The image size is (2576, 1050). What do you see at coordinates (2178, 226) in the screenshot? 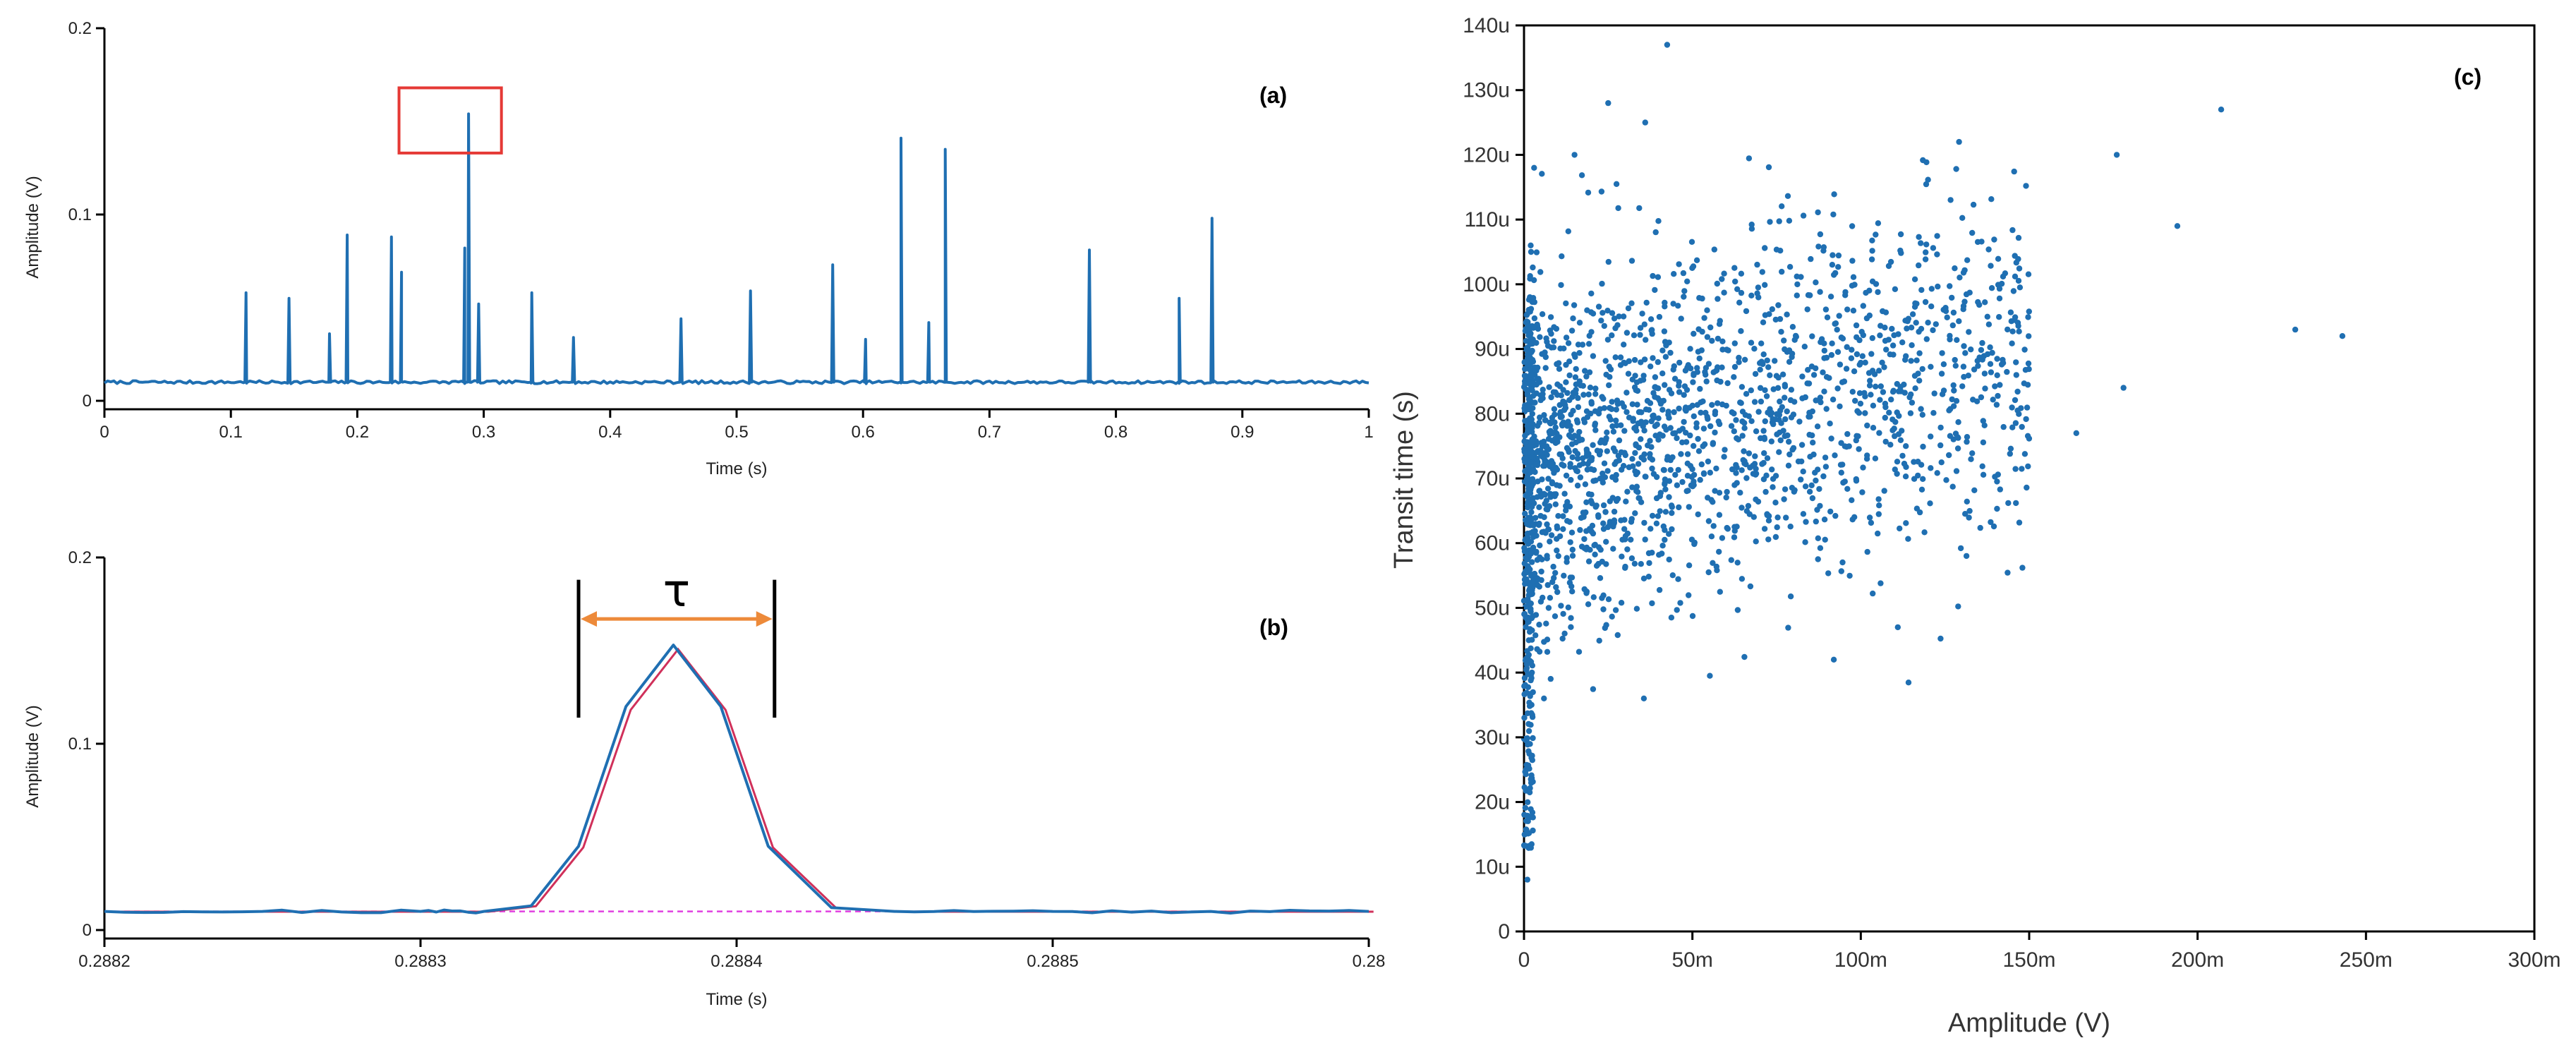
I see `scatter-point-outlier` at bounding box center [2178, 226].